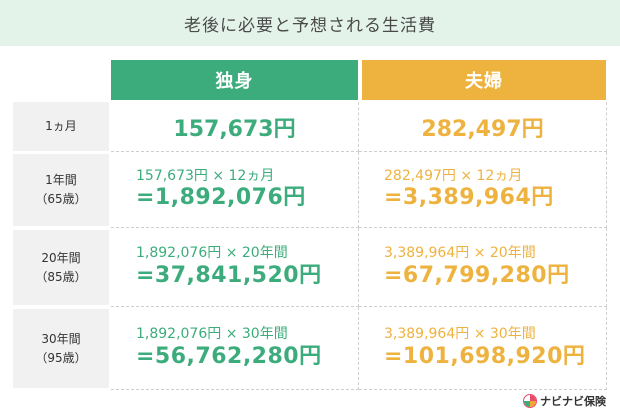  Describe the element at coordinates (61, 276) in the screenshot. I see `row-label-line2: （85歳）` at that location.